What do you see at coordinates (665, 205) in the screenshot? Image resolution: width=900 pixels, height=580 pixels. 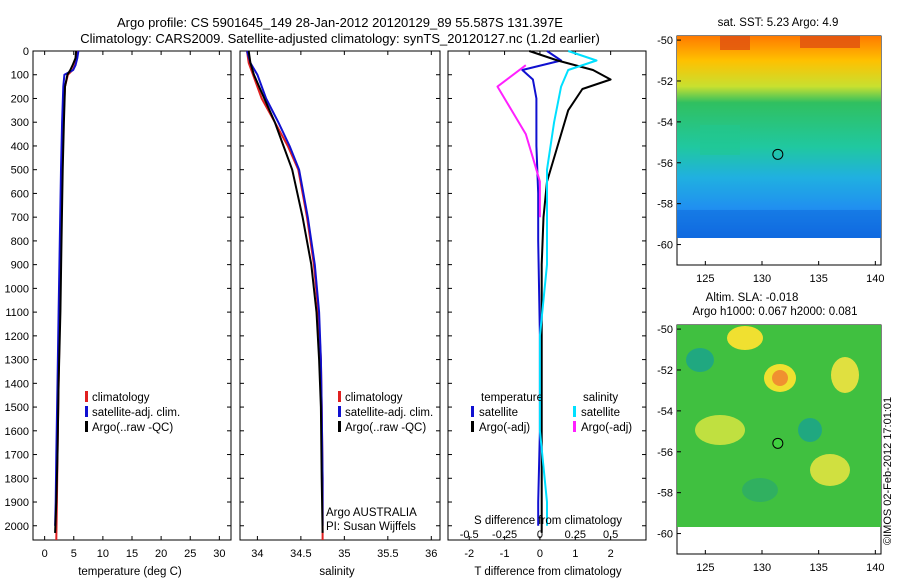 I see `map-y-tick-label: -58` at bounding box center [665, 205].